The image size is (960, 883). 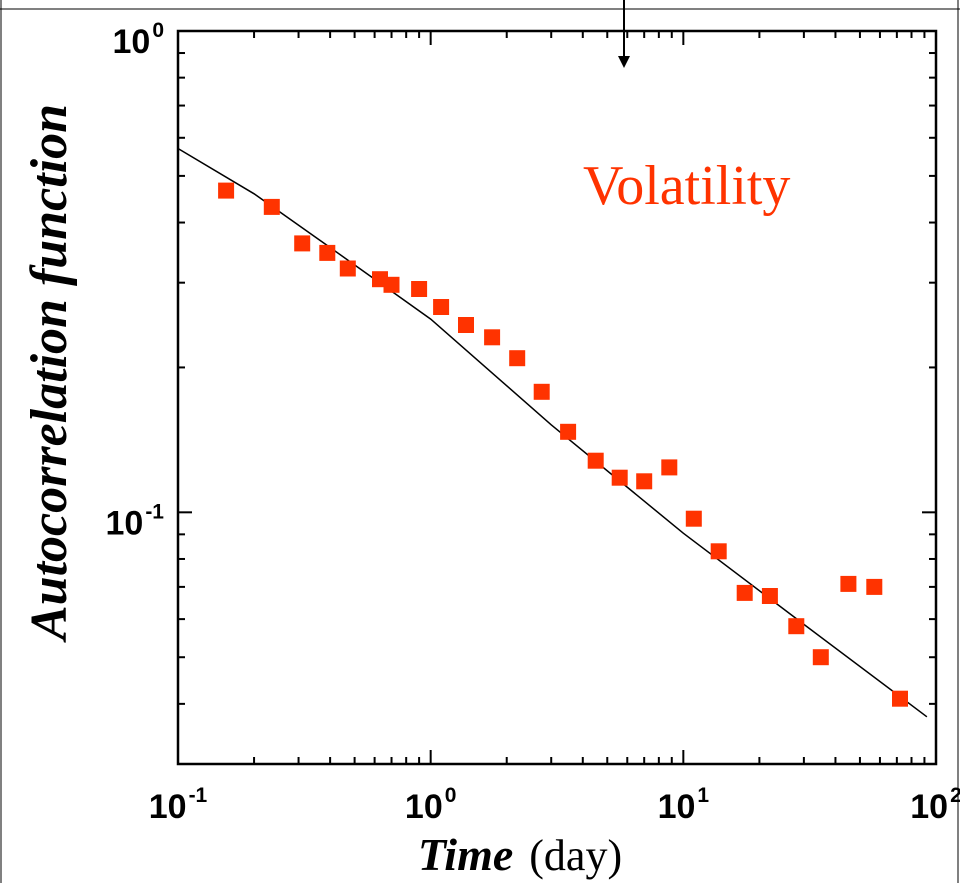 I want to click on x-tick-label: 10¹, so click(x=684, y=805).